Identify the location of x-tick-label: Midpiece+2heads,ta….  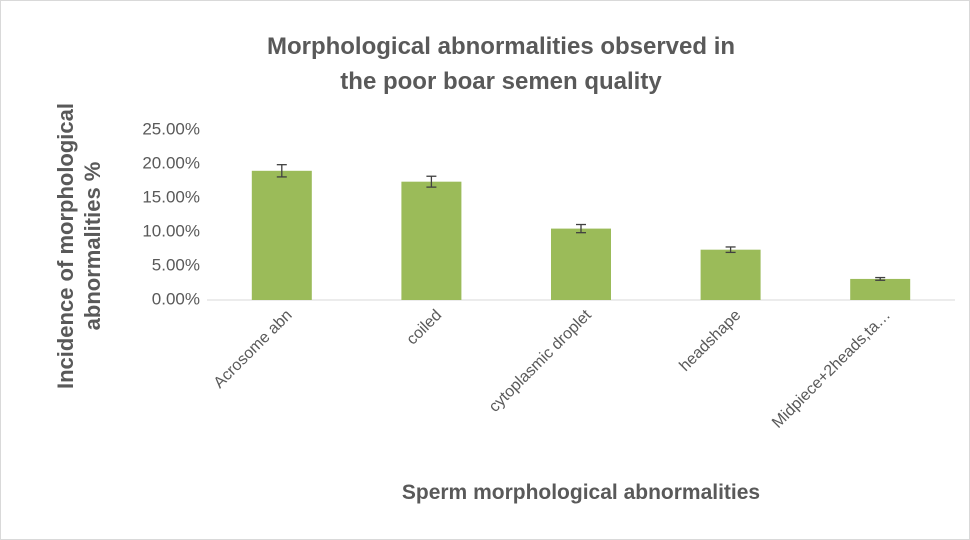
(831, 369).